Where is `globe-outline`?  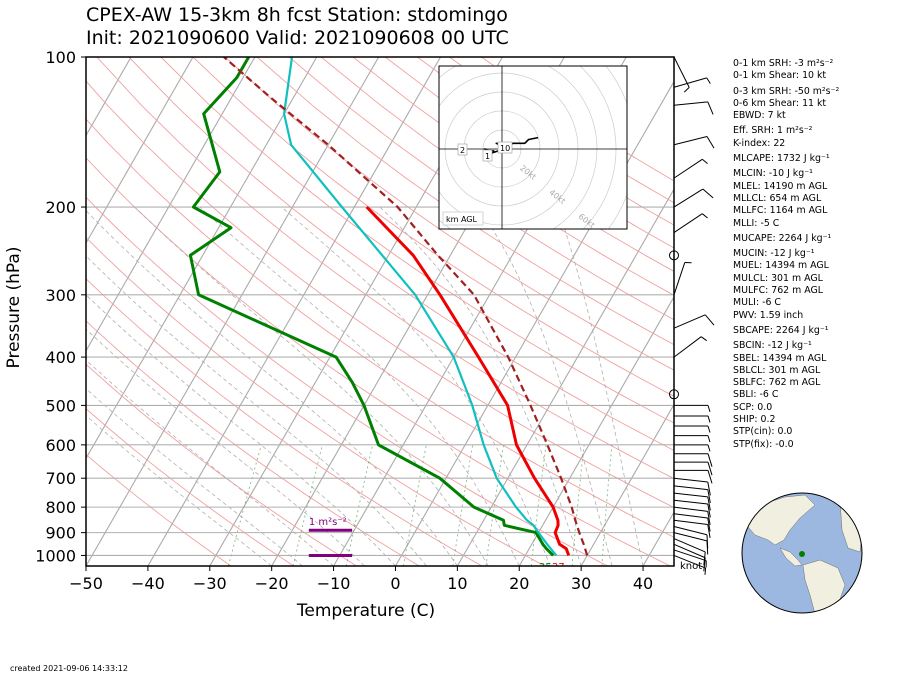
globe-outline is located at coordinates (802, 553).